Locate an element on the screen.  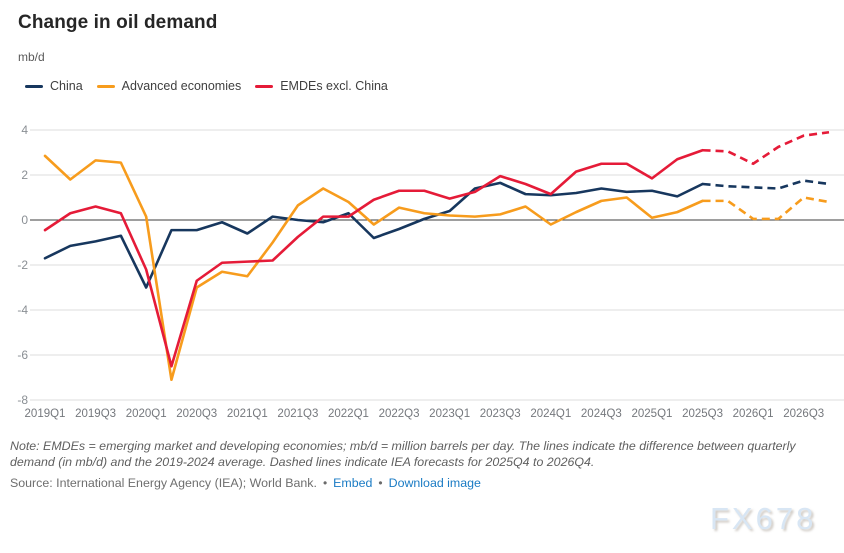
x-tick-label: 2024Q3 is located at coordinates (601, 414).